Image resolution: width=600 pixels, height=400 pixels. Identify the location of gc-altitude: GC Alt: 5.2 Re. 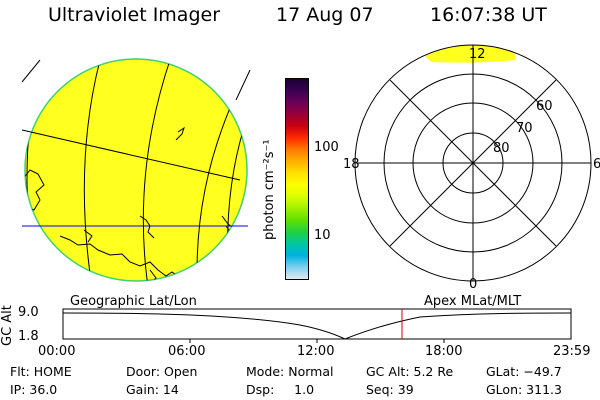
(410, 371).